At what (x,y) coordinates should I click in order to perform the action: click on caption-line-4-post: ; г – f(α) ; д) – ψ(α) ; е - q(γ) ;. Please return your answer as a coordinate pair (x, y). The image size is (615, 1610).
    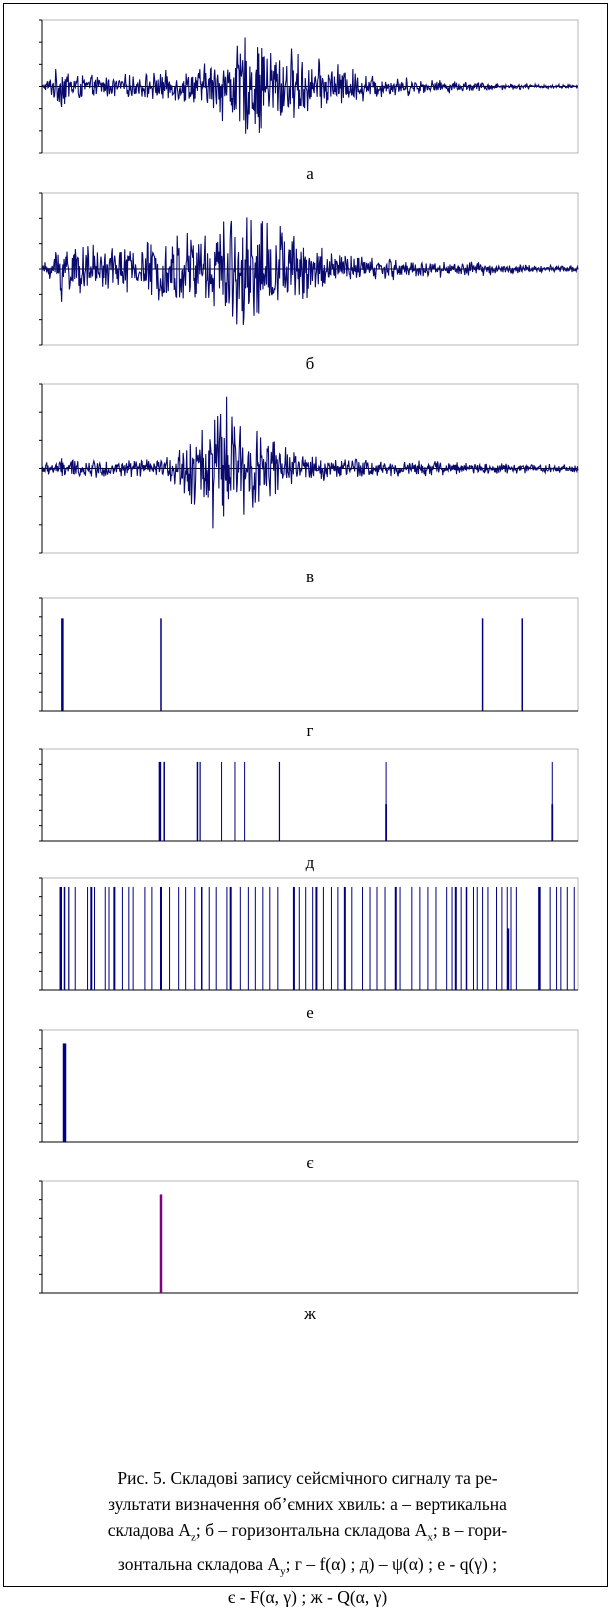
    Looking at the image, I should click on (391, 1563).